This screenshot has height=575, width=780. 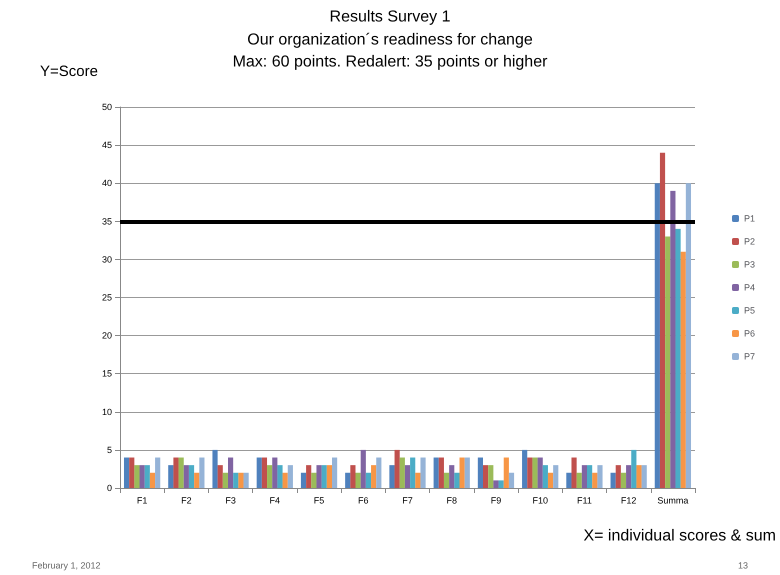 What do you see at coordinates (584, 501) in the screenshot?
I see `x-tick-label: F11` at bounding box center [584, 501].